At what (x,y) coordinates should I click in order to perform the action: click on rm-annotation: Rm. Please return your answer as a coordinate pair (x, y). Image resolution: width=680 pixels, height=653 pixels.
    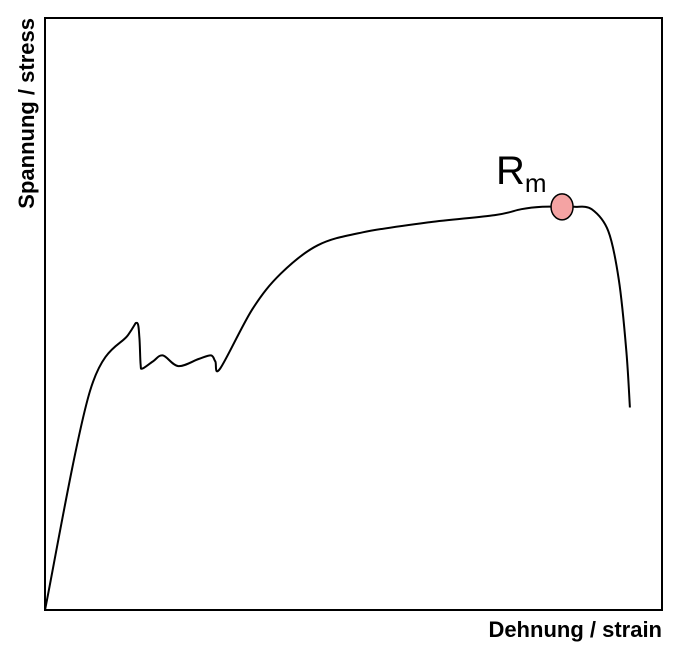
    Looking at the image, I should click on (521, 173).